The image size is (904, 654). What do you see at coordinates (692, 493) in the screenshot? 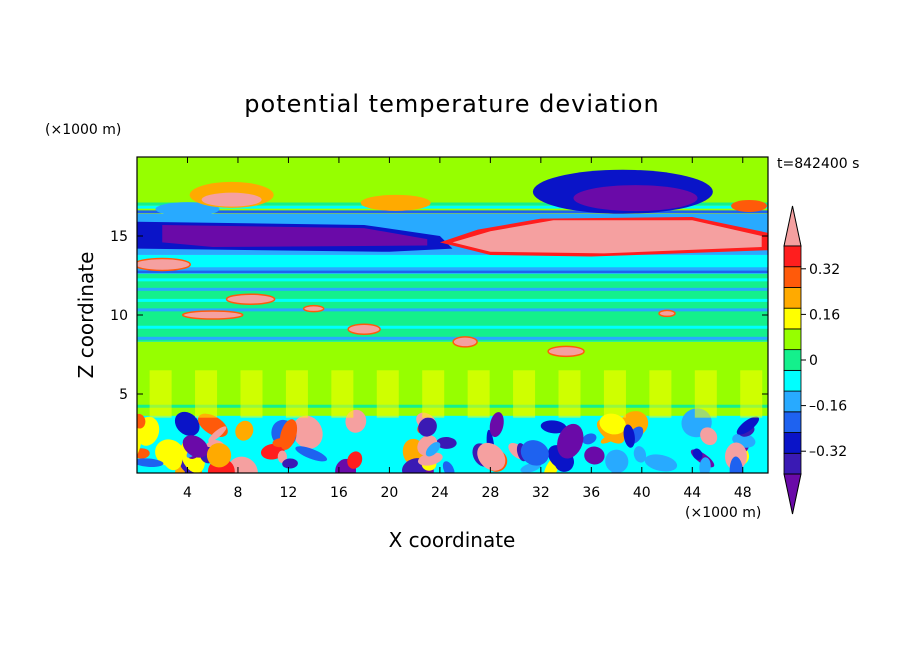
I see `x-tick-label: 44` at bounding box center [692, 493].